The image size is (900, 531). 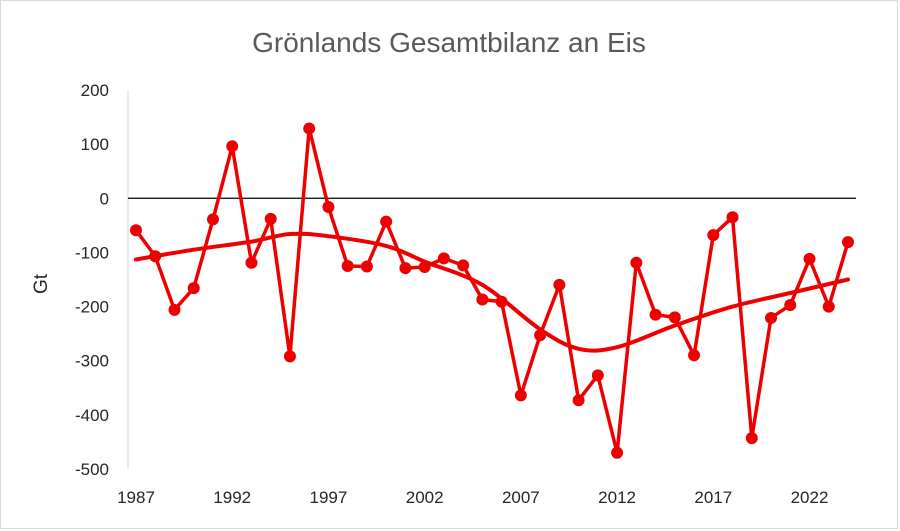 What do you see at coordinates (232, 497) in the screenshot?
I see `x-tick-label: 1992` at bounding box center [232, 497].